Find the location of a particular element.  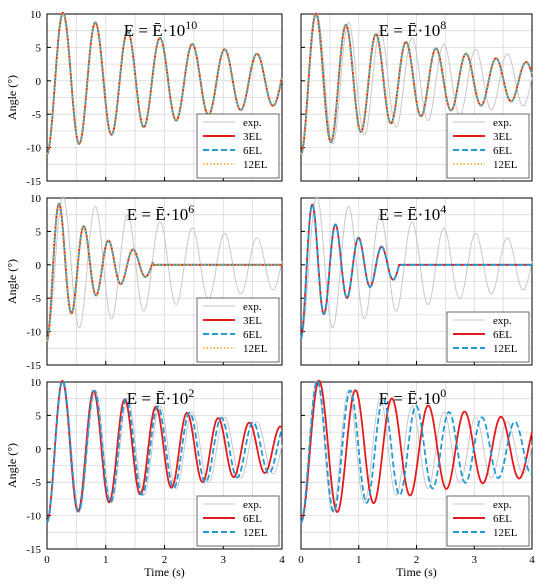

chart-panel-6: E = Ē·100 0 1 2 3 4 Time (s) exp. 6EL 12EL is located at coordinates (416, 479).